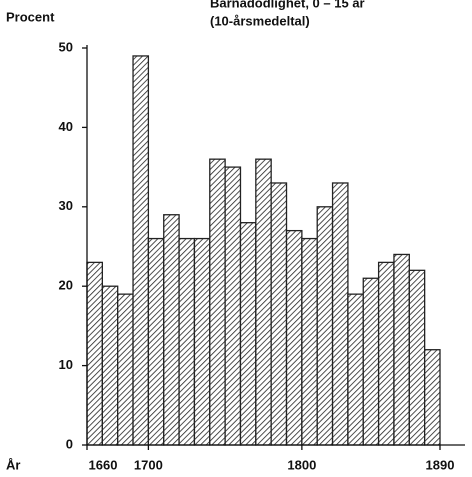 The height and width of the screenshot is (477, 472). Describe the element at coordinates (301, 464) in the screenshot. I see `x-tick-label: 1800` at that location.